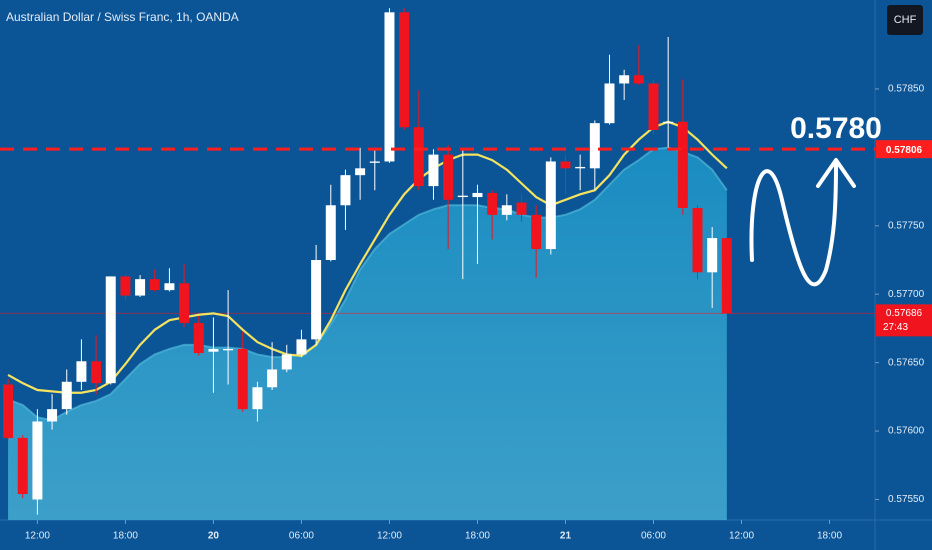 This screenshot has height=550, width=932. What do you see at coordinates (836, 128) in the screenshot?
I see `annotation: 0.5780` at bounding box center [836, 128].